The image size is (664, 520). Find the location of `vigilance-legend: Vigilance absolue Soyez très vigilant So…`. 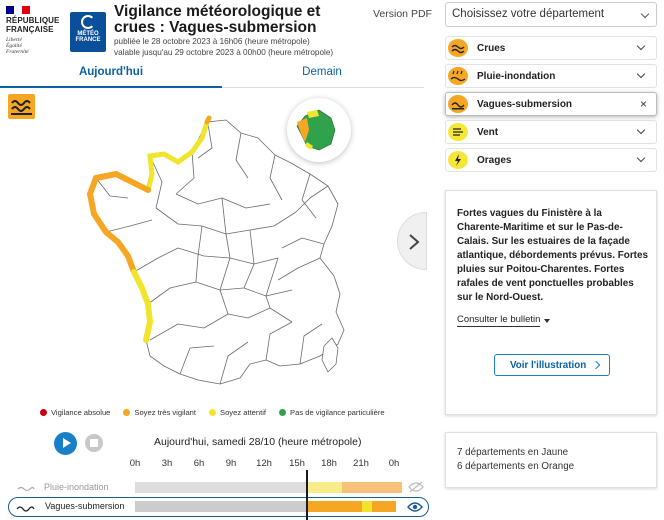

vigilance-legend: Vigilance absolue Soyez très vigilant So… is located at coordinates (212, 412).